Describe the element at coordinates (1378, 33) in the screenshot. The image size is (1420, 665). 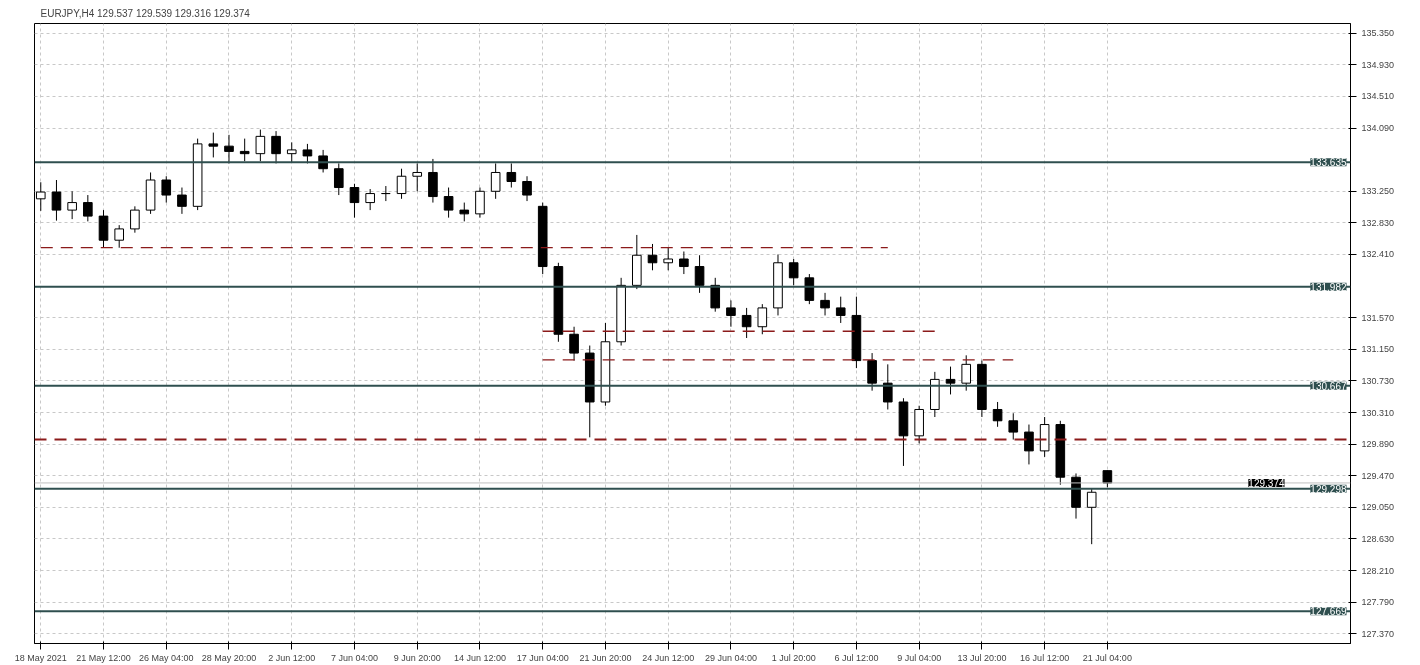
I see `y-tick-label: 135.350` at that location.